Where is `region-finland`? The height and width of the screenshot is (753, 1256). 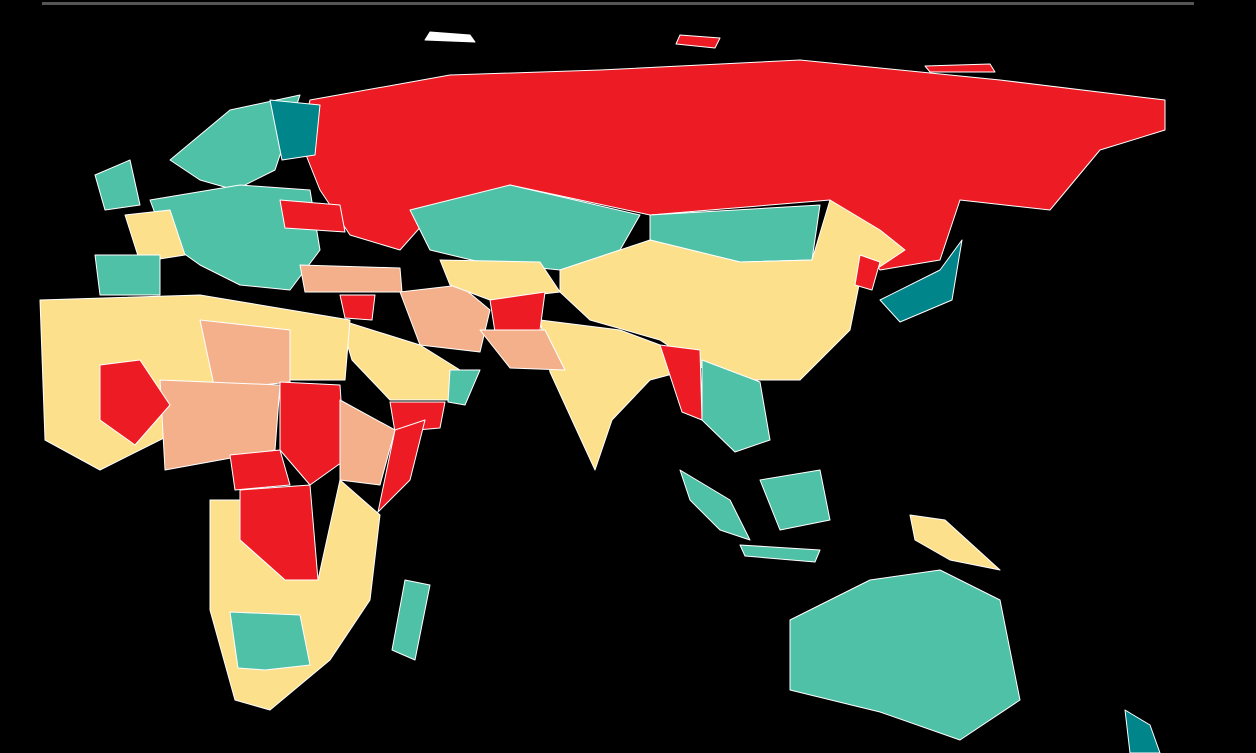 region-finland is located at coordinates (295, 130).